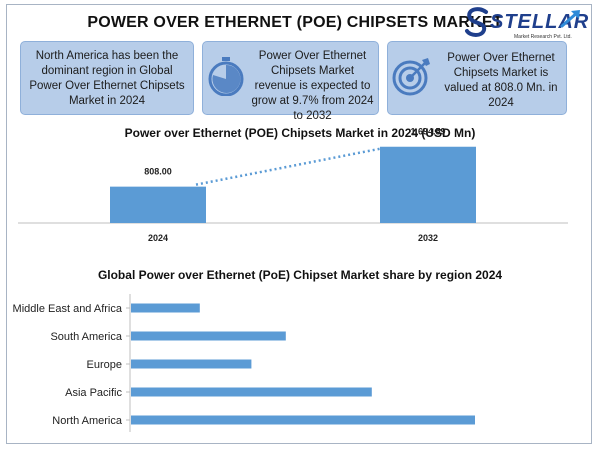  I want to click on region-label: Middle East and Africa, so click(68, 309).